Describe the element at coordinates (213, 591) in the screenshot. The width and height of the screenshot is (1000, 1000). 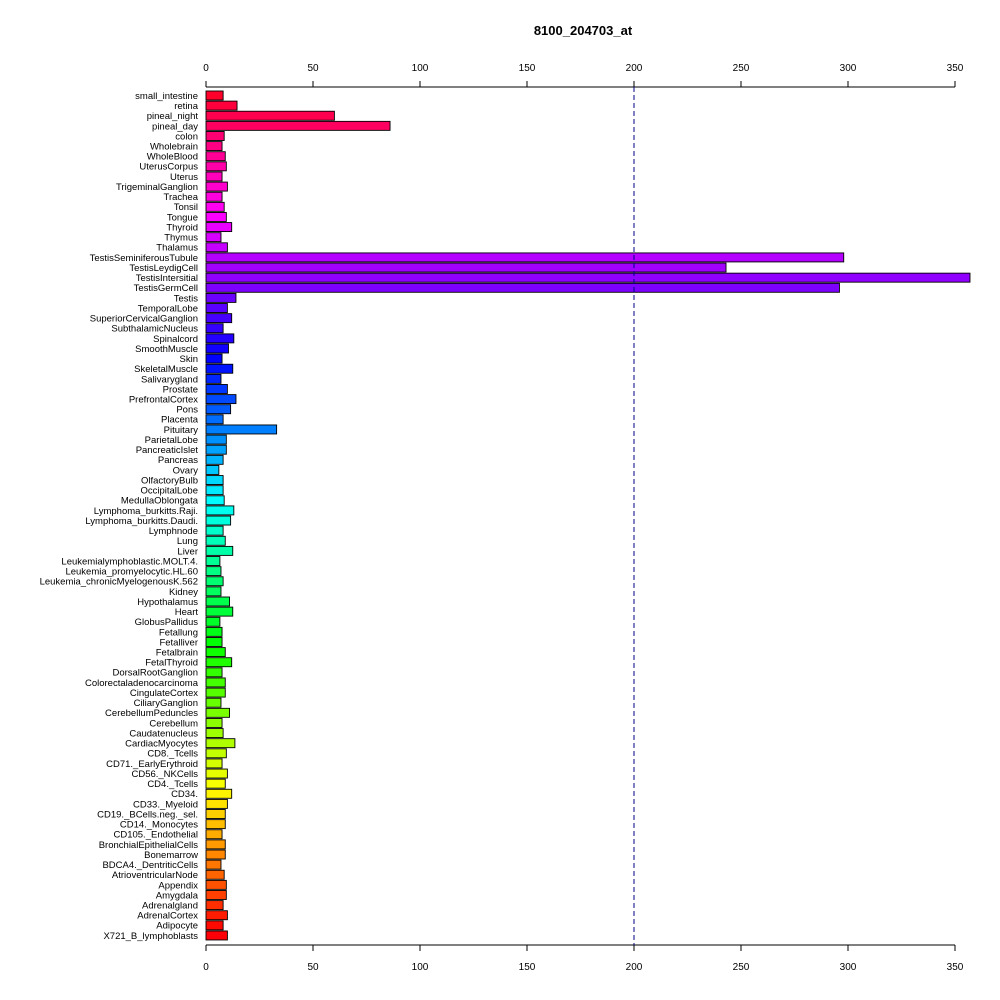
I see `bar-Kidney` at that location.